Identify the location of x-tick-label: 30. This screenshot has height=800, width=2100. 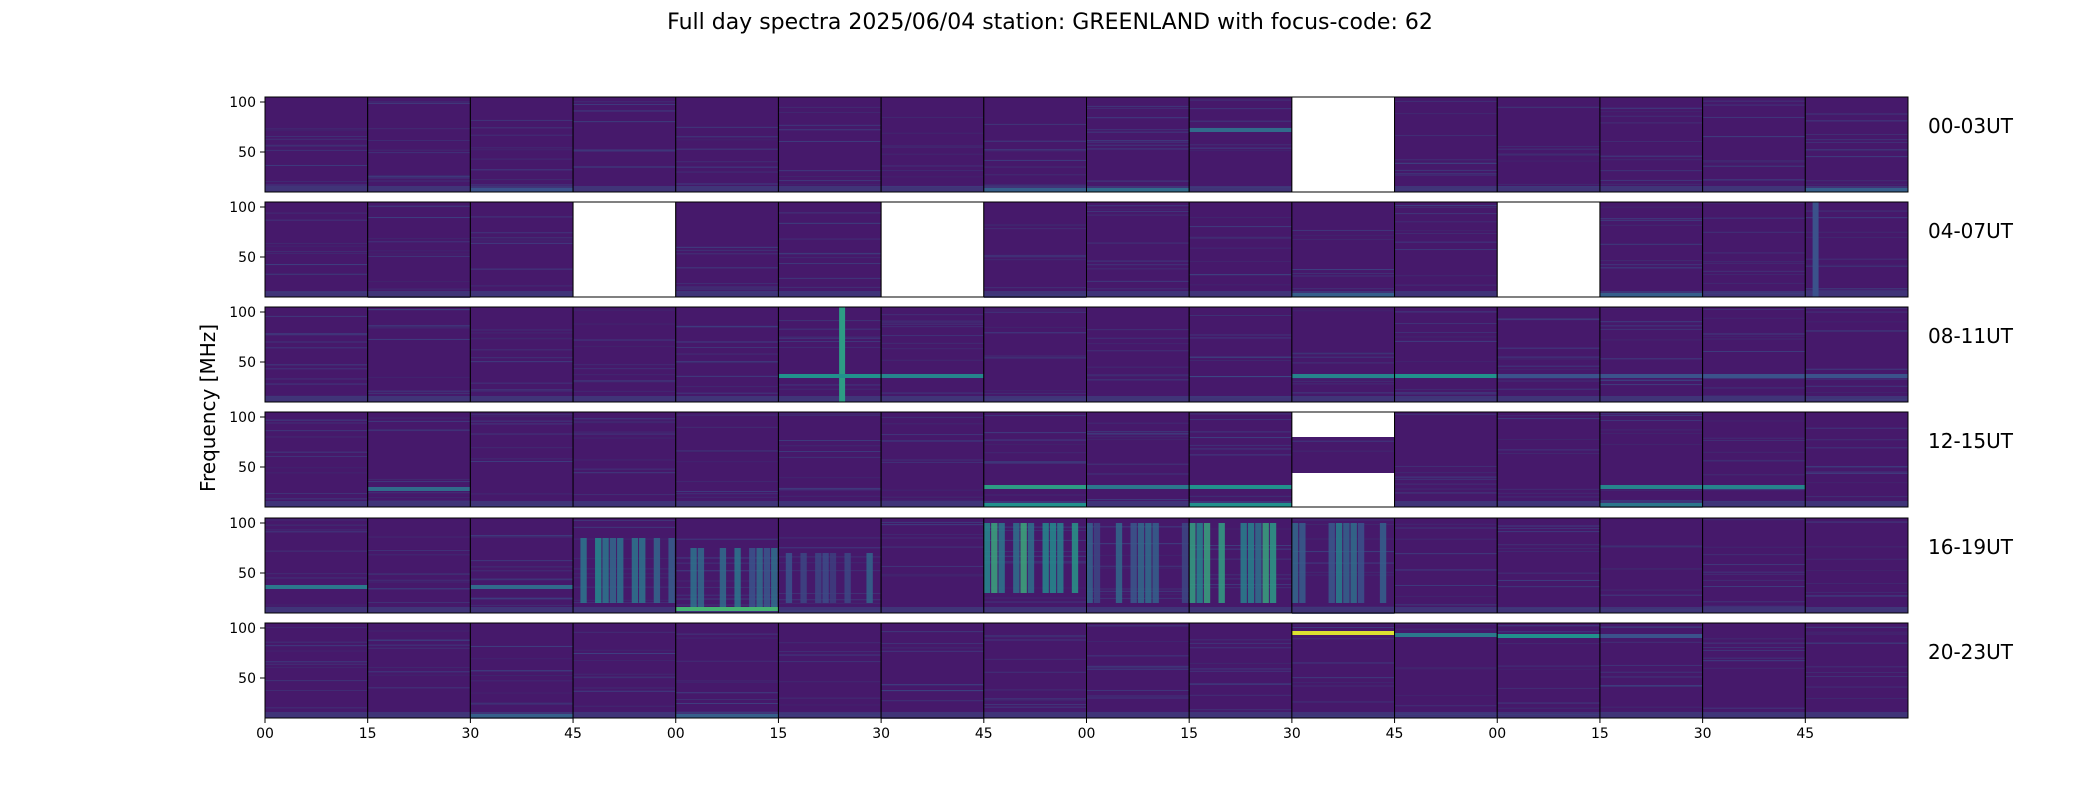
(1292, 734).